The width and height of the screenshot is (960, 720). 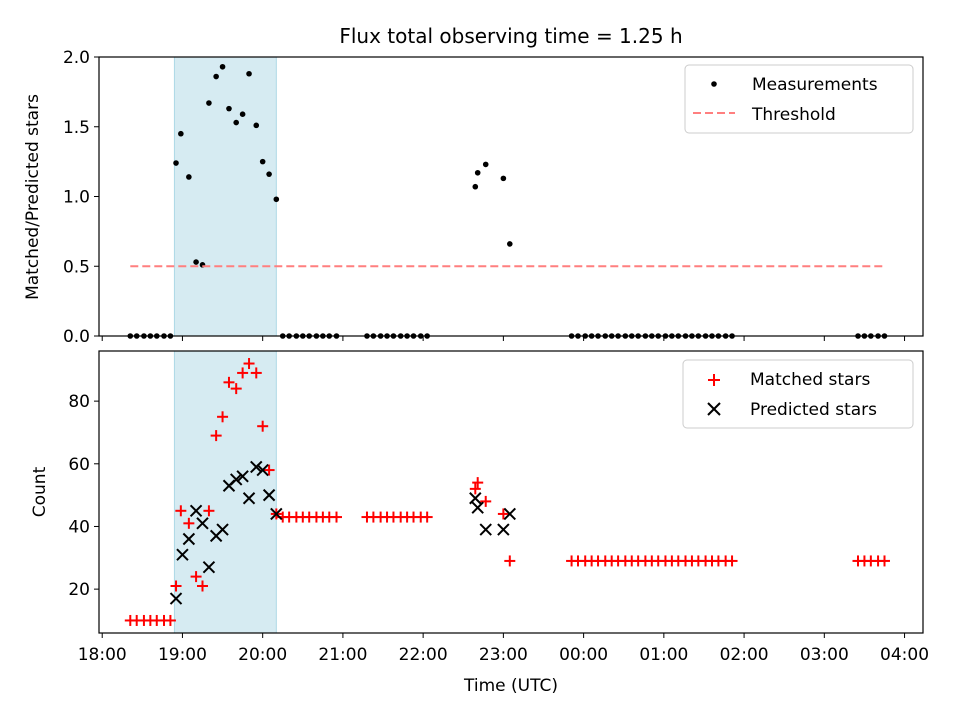 I want to click on y-tick-label: 2.0, so click(x=76, y=58).